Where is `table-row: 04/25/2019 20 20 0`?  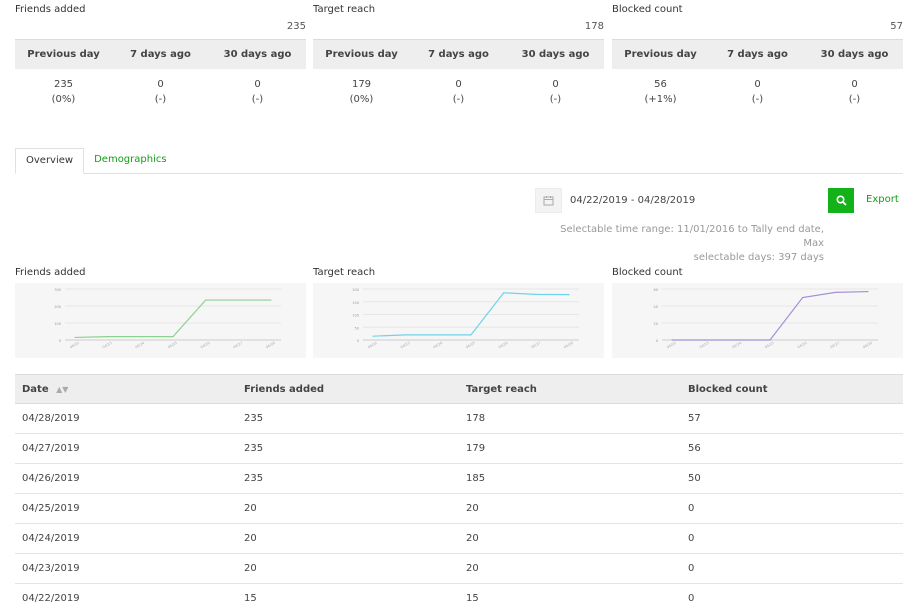
table-row: 04/25/2019 20 20 0 is located at coordinates (459, 509).